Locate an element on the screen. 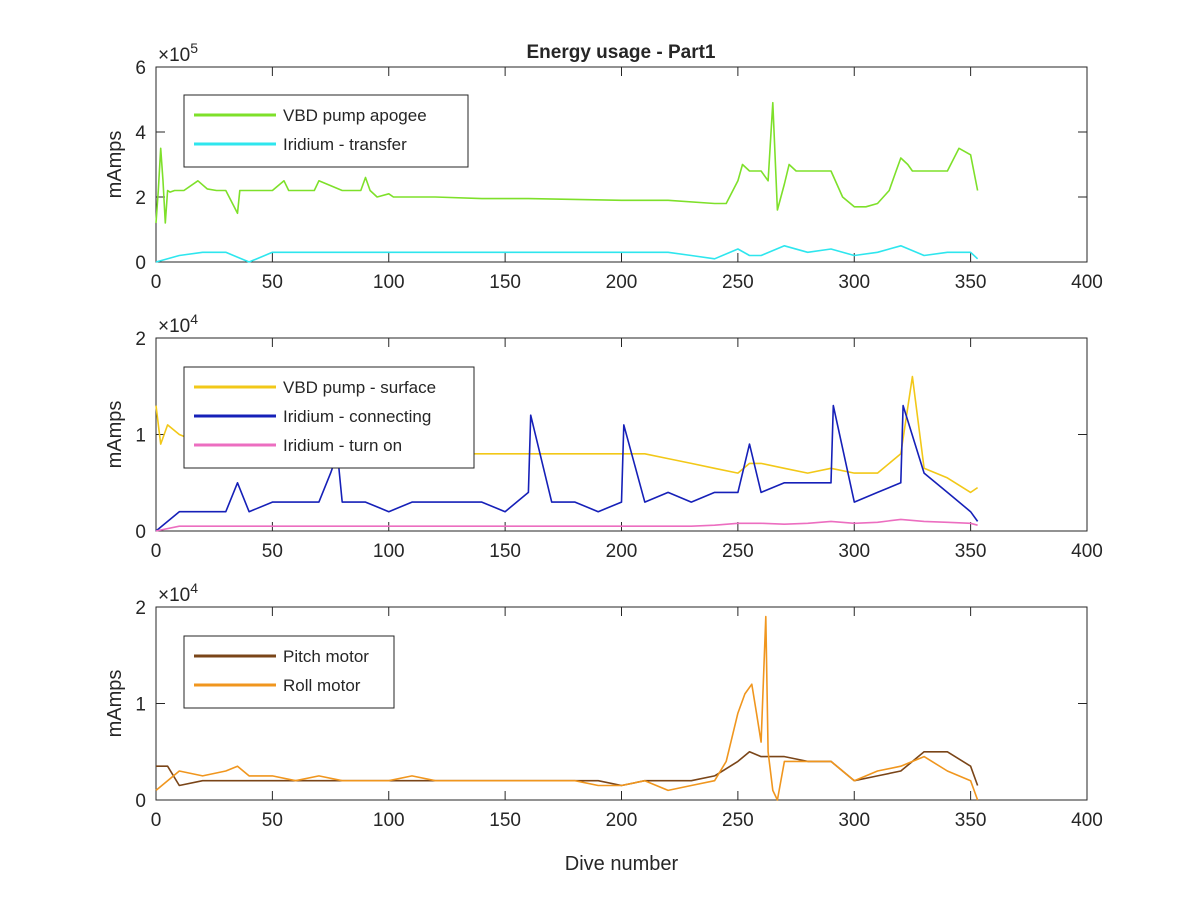  legend: VBD pump apogee Iridium - transfer is located at coordinates (326, 131).